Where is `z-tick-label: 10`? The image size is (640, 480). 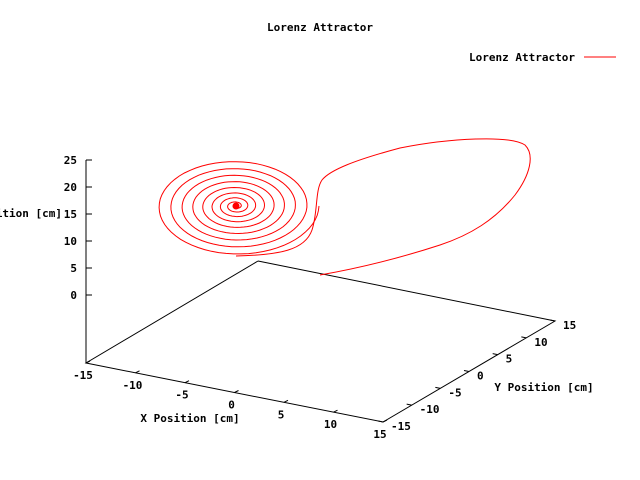
z-tick-label: 10 is located at coordinates (70, 241).